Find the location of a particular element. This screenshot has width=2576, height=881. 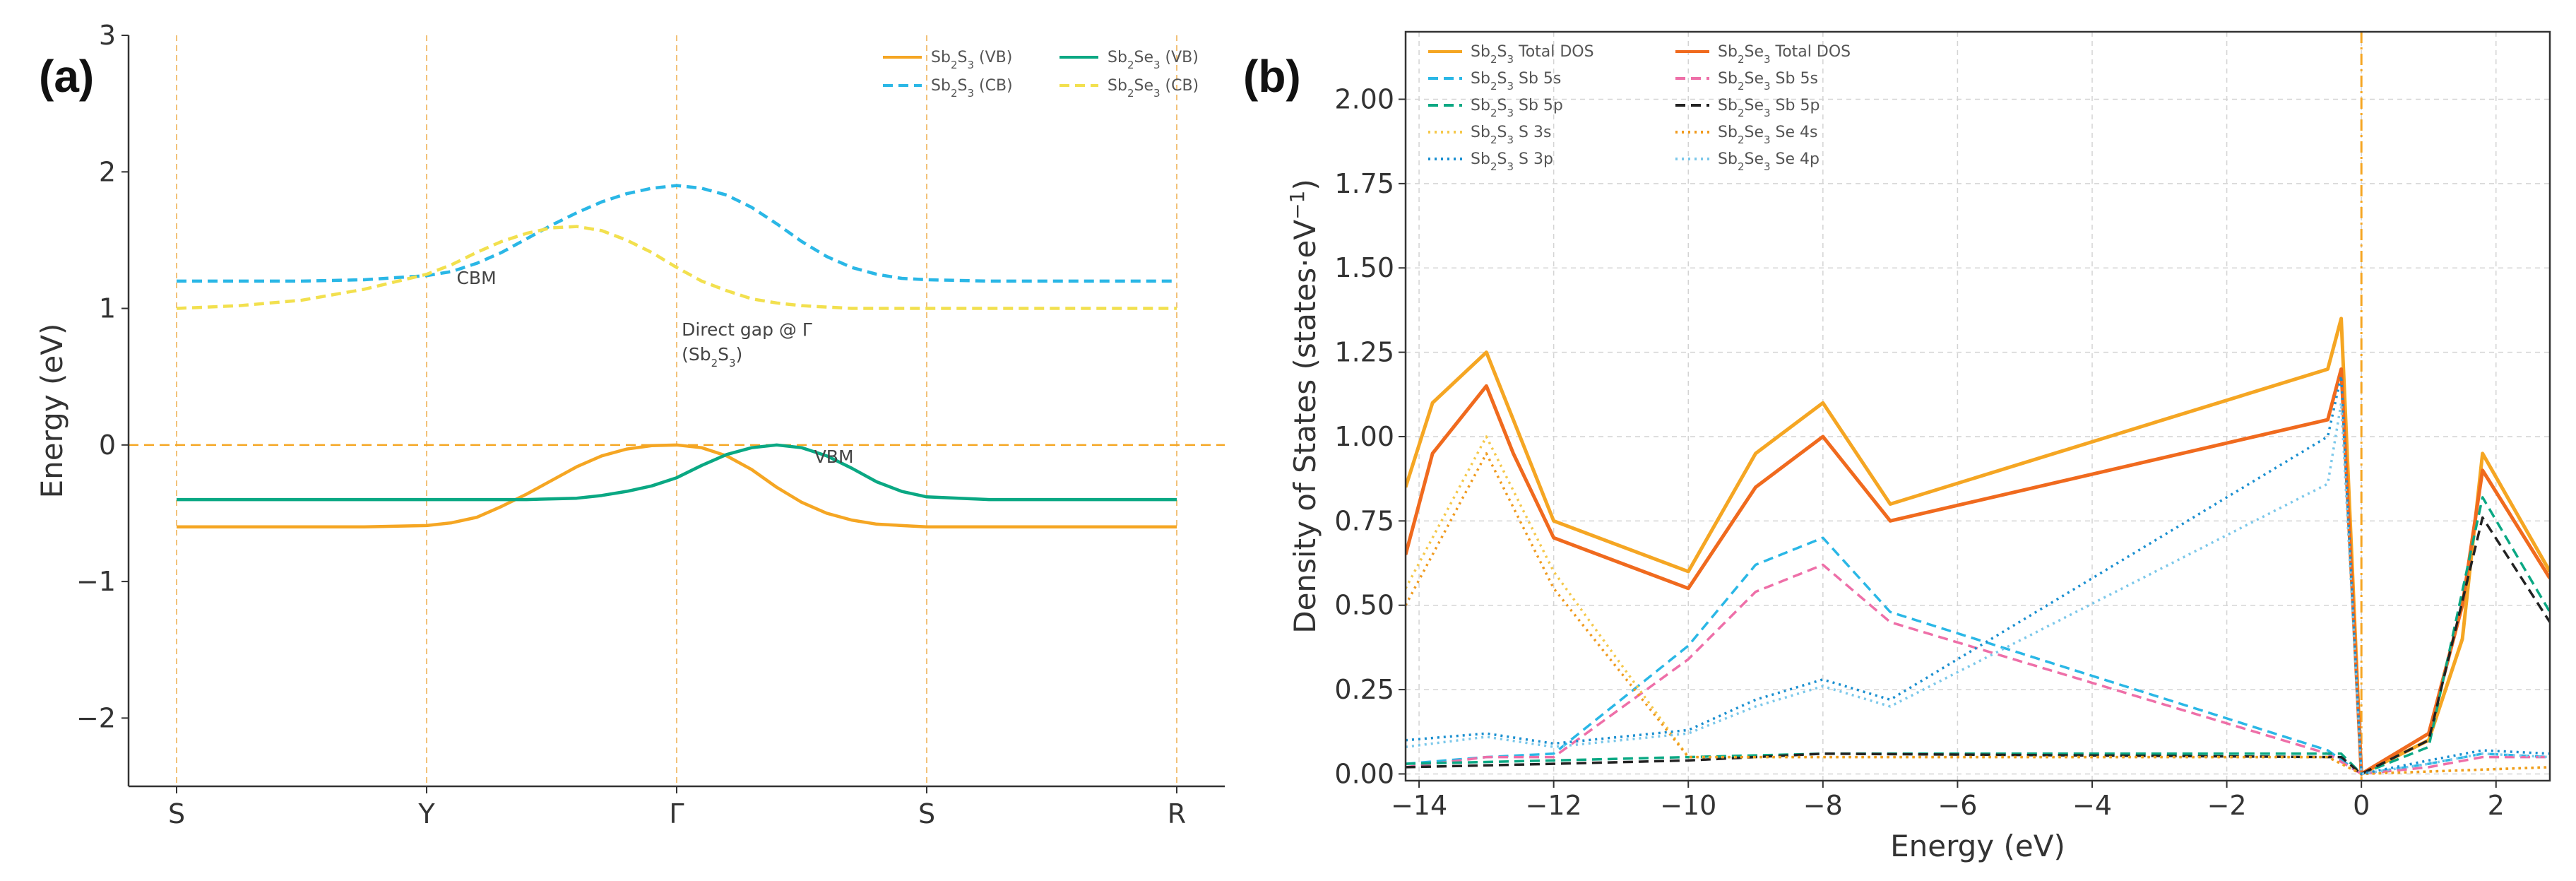

b-xtick-label: 0 is located at coordinates (2361, 805).